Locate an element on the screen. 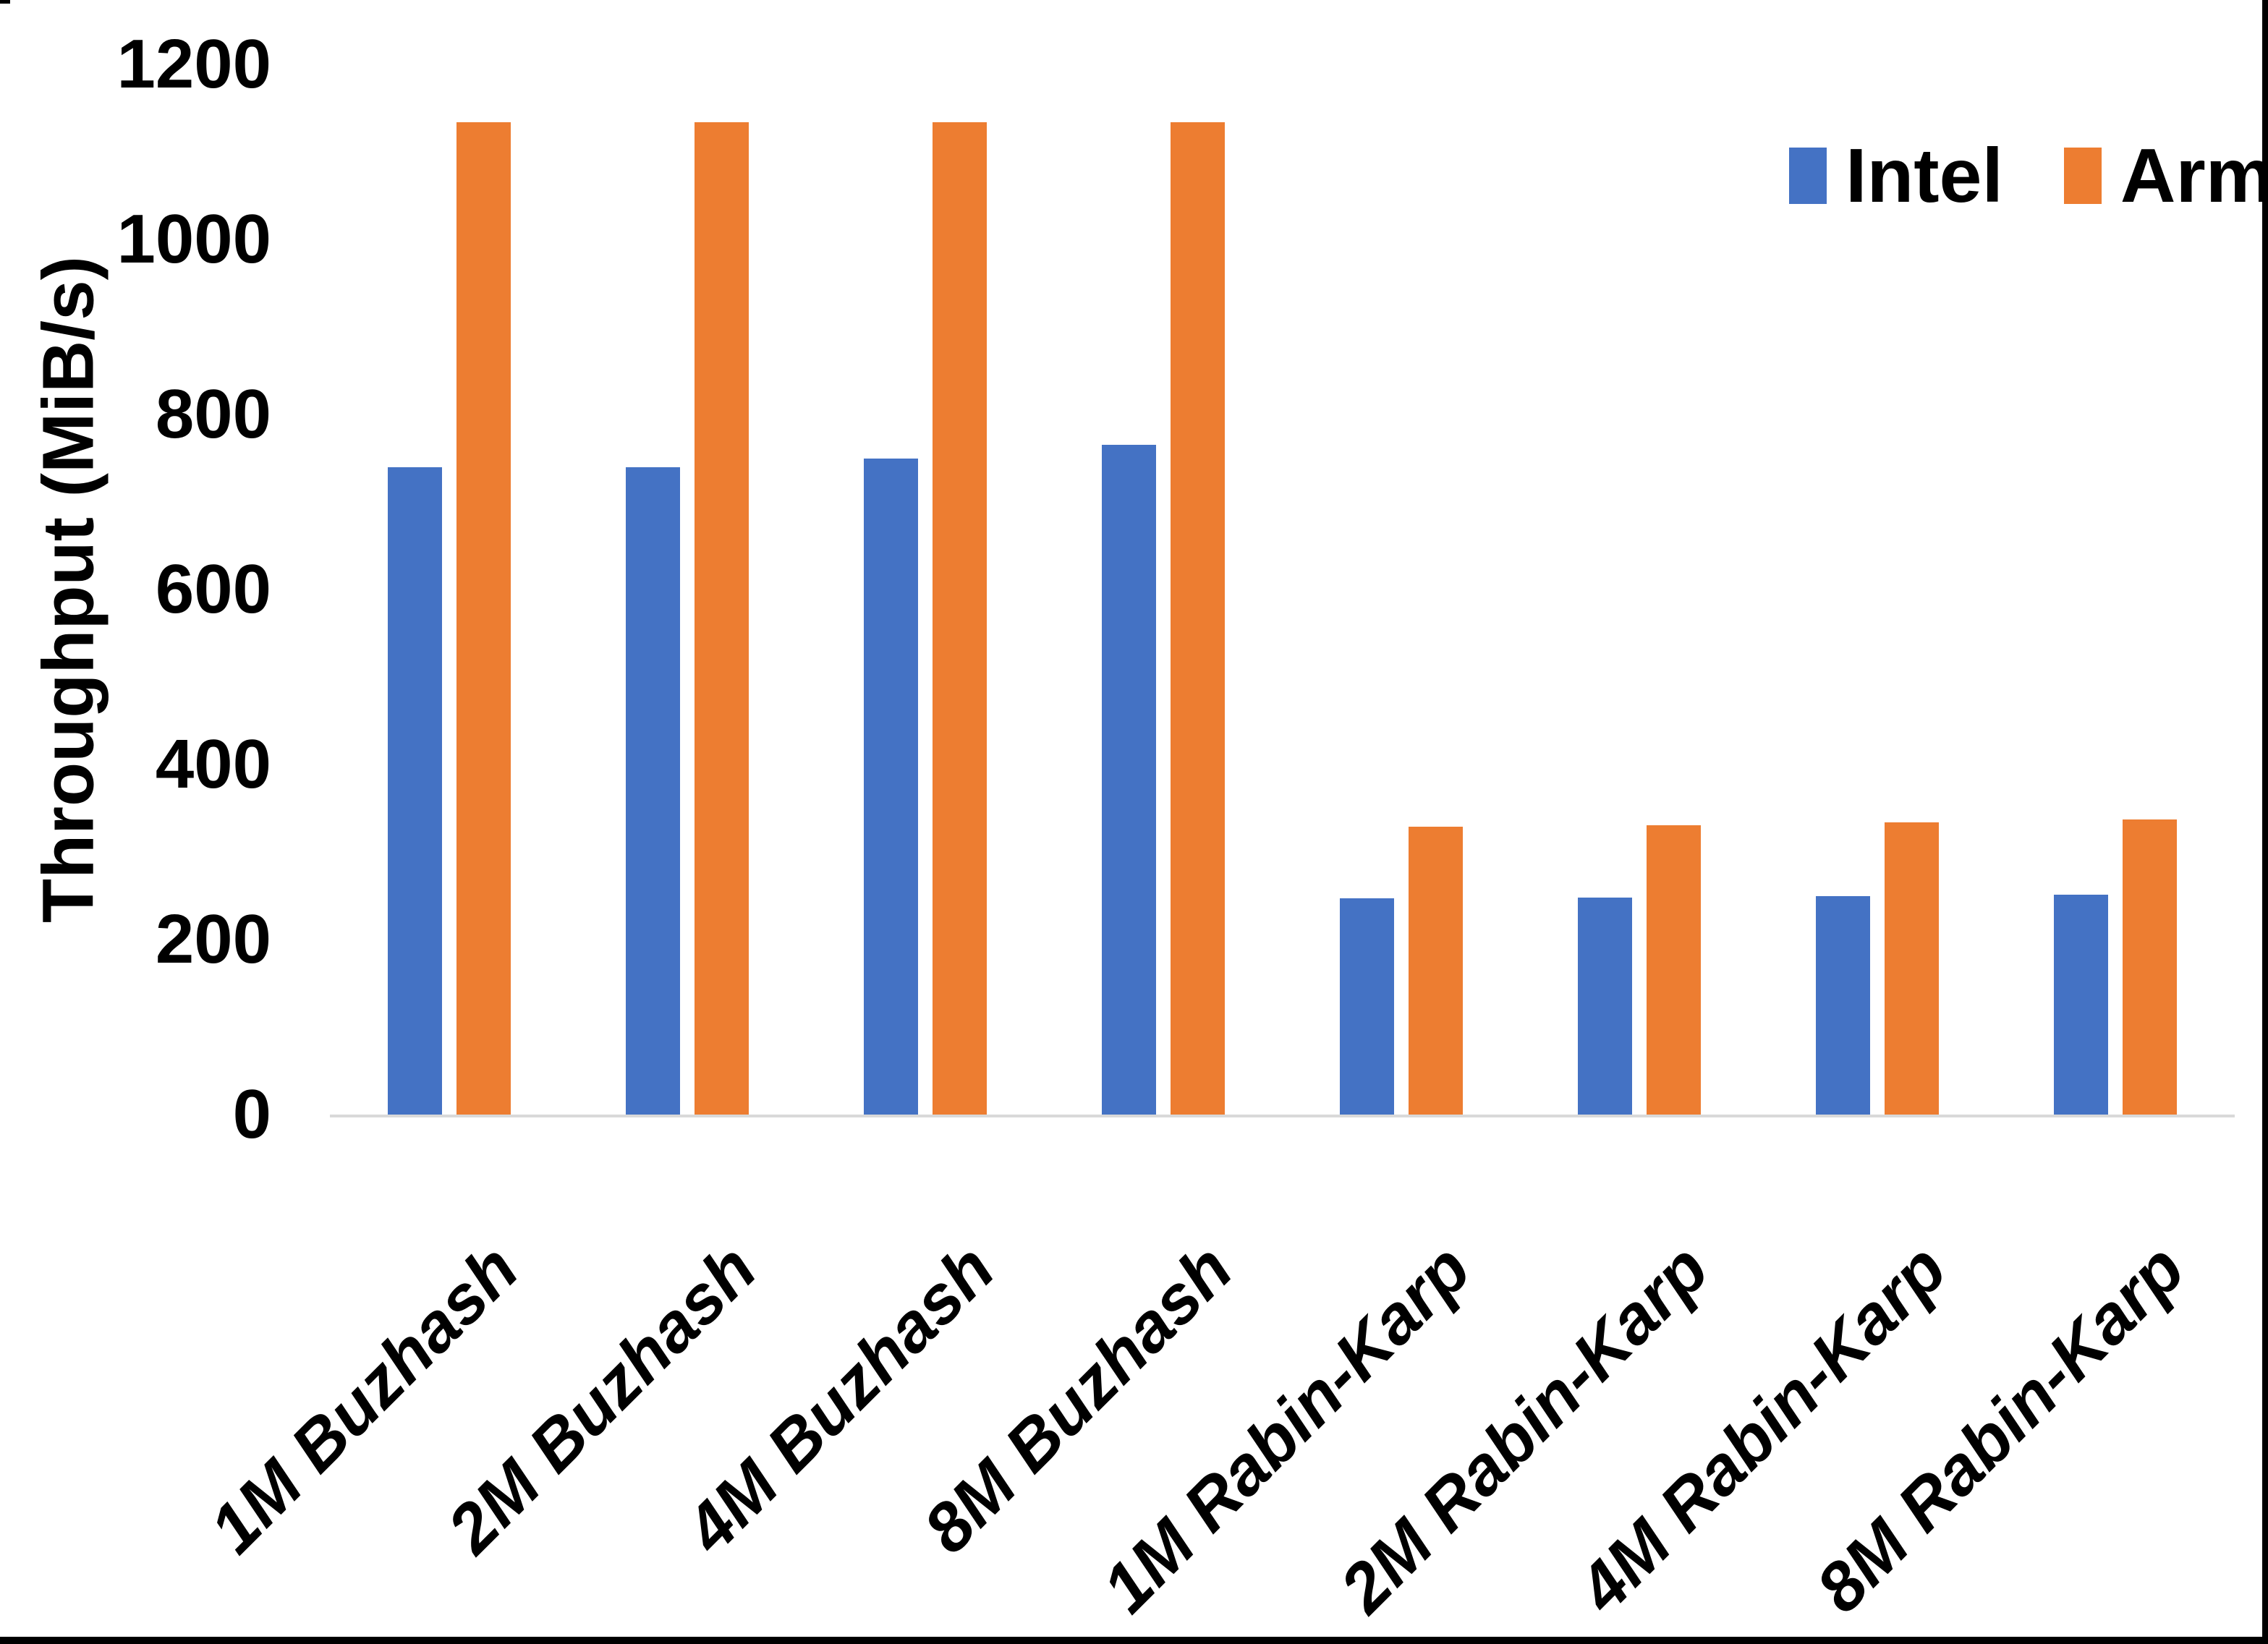  bar-arm-2m-rabin-karp is located at coordinates (1674, 970).